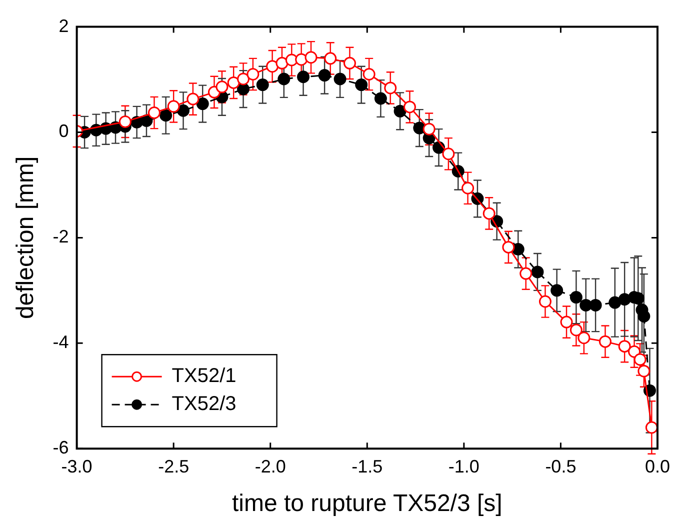 Image resolution: width=678 pixels, height=531 pixels. Describe the element at coordinates (76, 466) in the screenshot. I see `x-tick-label: -3.0` at that location.